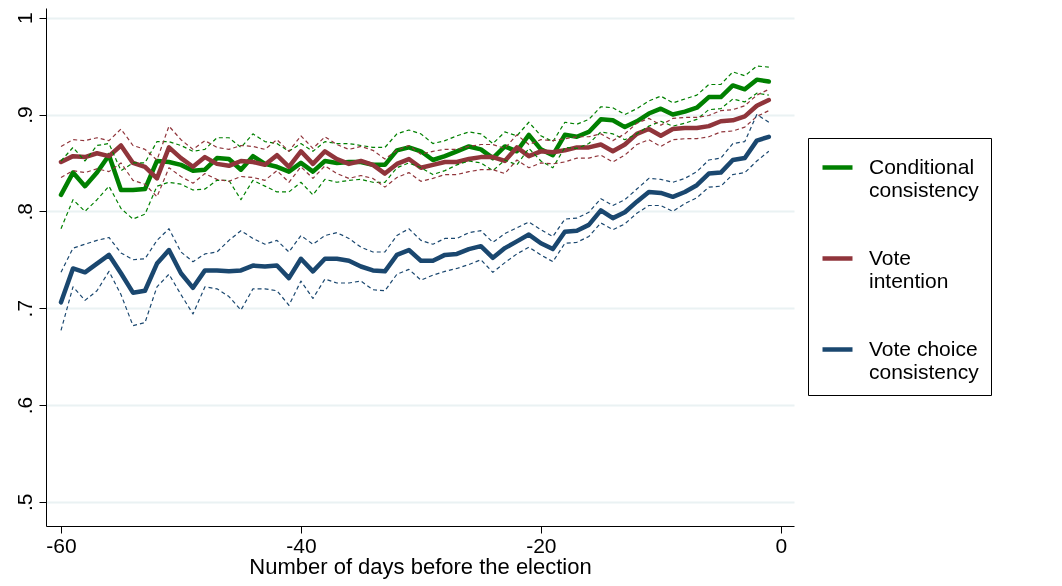 This screenshot has height=586, width=1062. What do you see at coordinates (24, 212) in the screenshot?
I see `y-tick-label: .8` at bounding box center [24, 212].